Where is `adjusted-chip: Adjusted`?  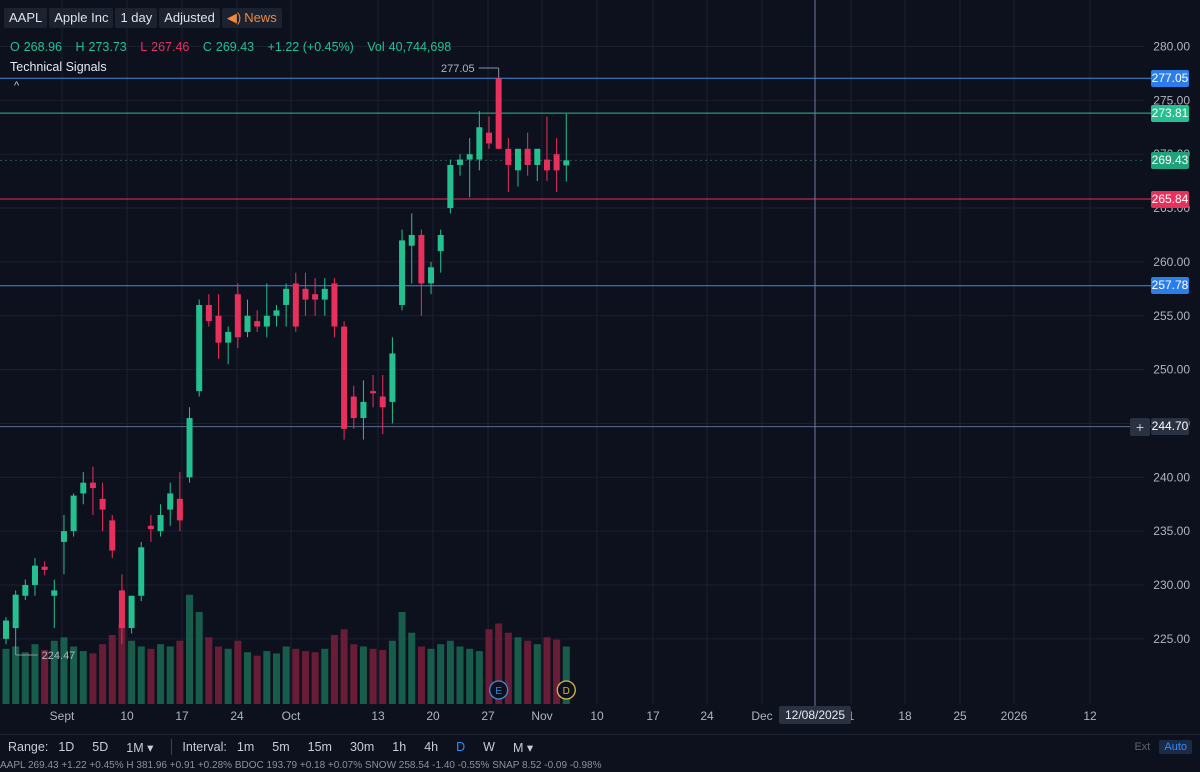 adjusted-chip: Adjusted is located at coordinates (189, 18).